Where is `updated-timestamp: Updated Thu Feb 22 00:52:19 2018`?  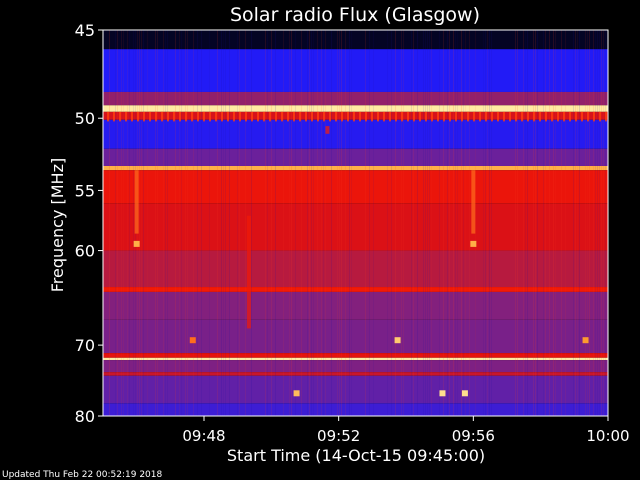
updated-timestamp: Updated Thu Feb 22 00:52:19 2018 is located at coordinates (82, 475).